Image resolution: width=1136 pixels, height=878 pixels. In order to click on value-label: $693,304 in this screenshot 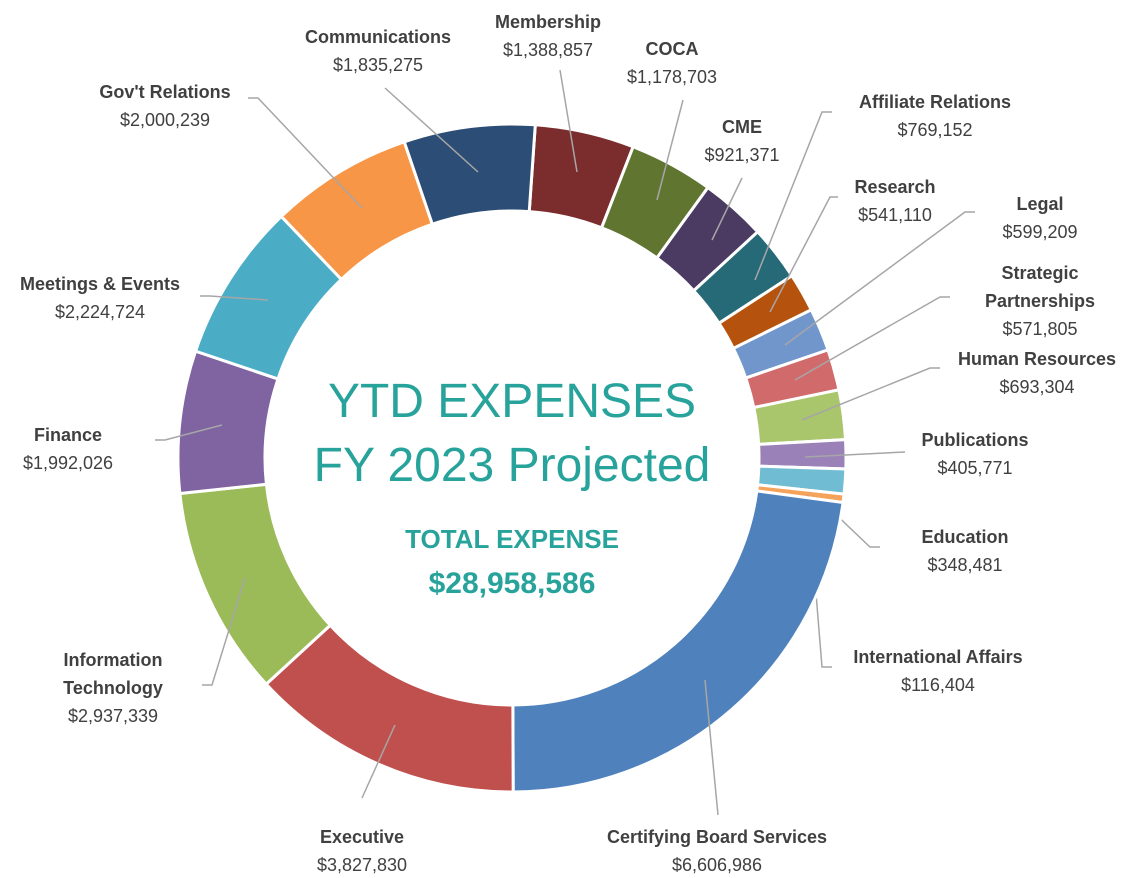, I will do `click(1037, 387)`.